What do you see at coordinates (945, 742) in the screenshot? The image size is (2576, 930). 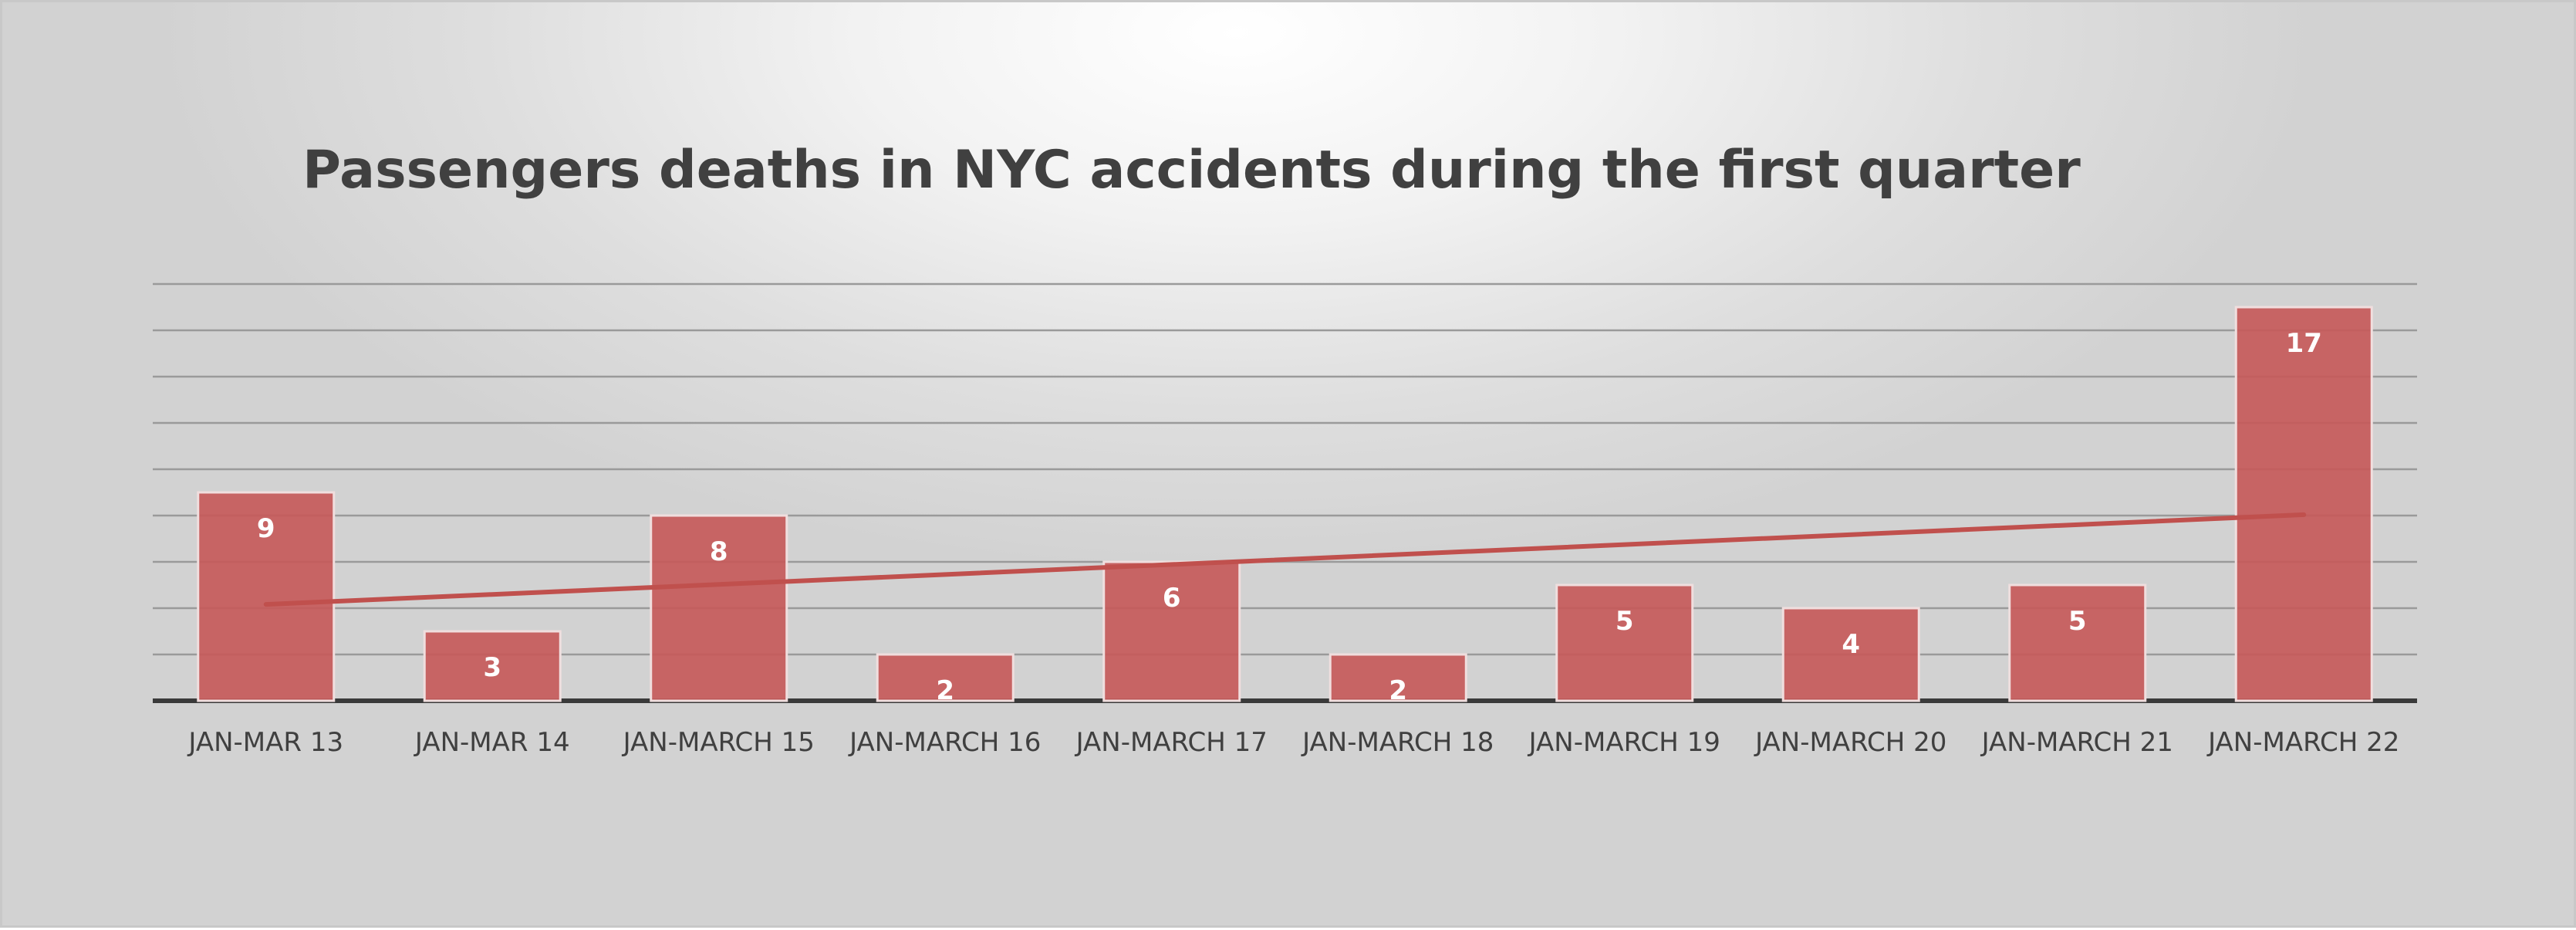 I see `x-tick-label: JAN-MARCH 16` at bounding box center [945, 742].